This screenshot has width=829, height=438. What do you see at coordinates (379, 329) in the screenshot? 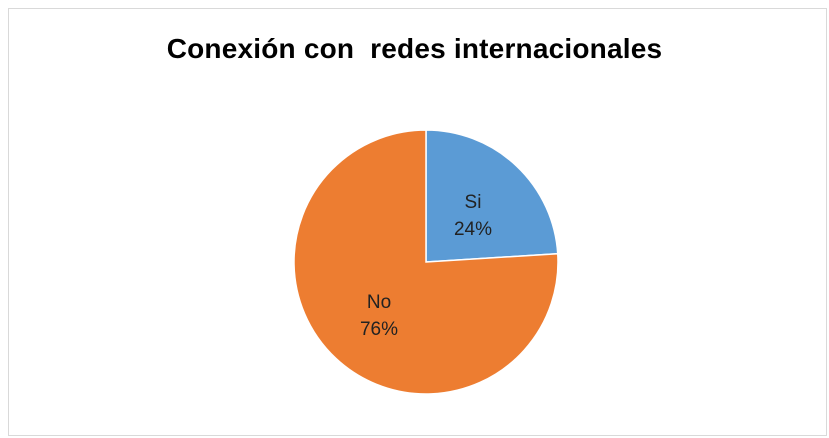
I see `slice-value-label: 76%` at bounding box center [379, 329].